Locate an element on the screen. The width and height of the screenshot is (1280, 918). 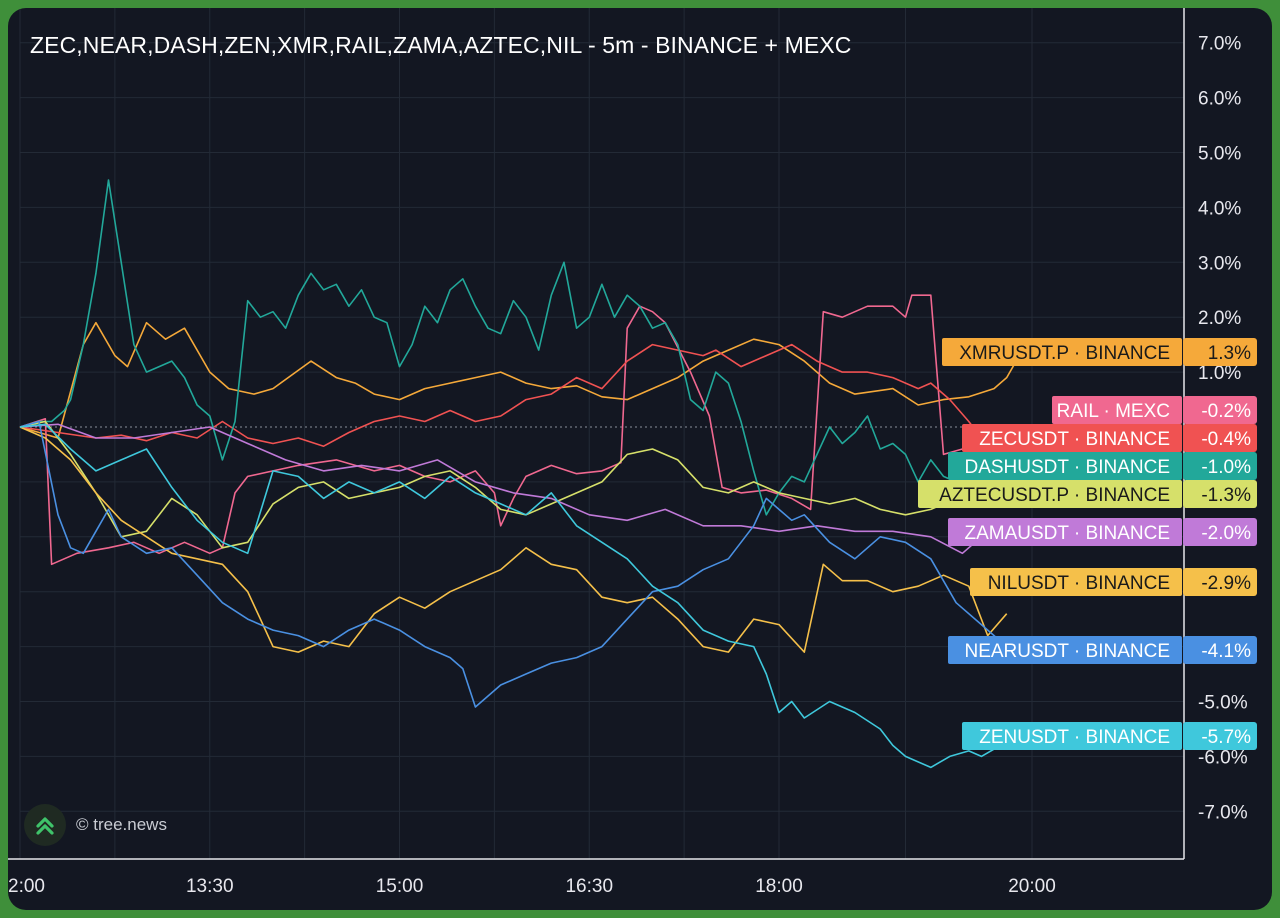
x-axis-ticks: 2:00 13:30 15:00 16:30 18:00 20:00 is located at coordinates (532, 886).